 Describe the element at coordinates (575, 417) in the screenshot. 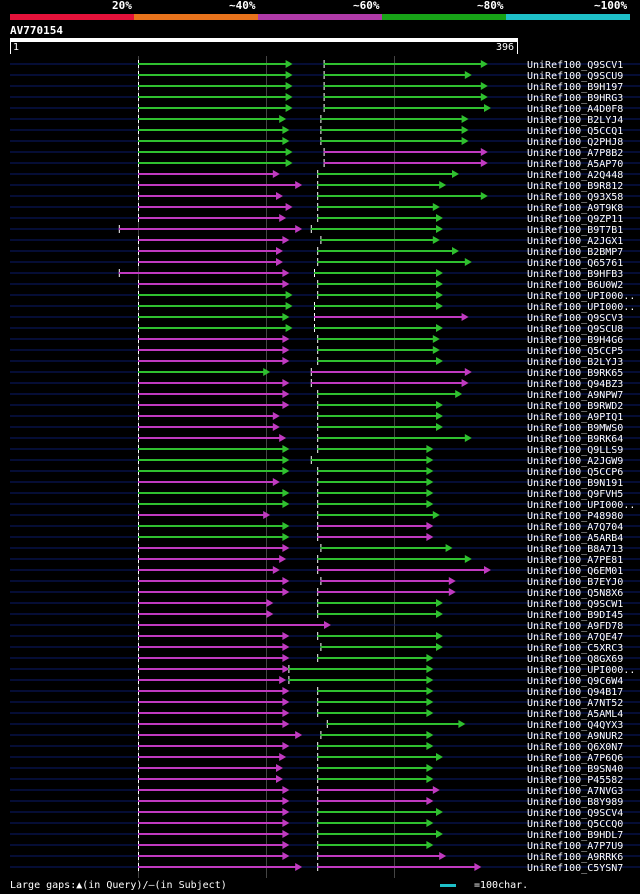

I see `hit-name: UniRef100_A9PIQ1` at that location.